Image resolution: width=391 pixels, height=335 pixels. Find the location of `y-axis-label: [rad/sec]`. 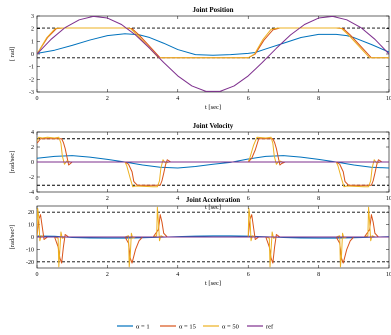

y-axis-label: [rad/sec] is located at coordinates (12, 162).